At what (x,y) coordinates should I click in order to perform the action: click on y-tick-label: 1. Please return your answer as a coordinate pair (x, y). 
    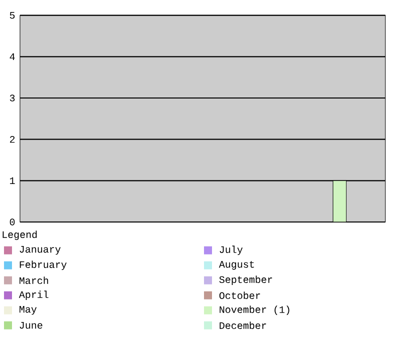
    Looking at the image, I should click on (12, 180).